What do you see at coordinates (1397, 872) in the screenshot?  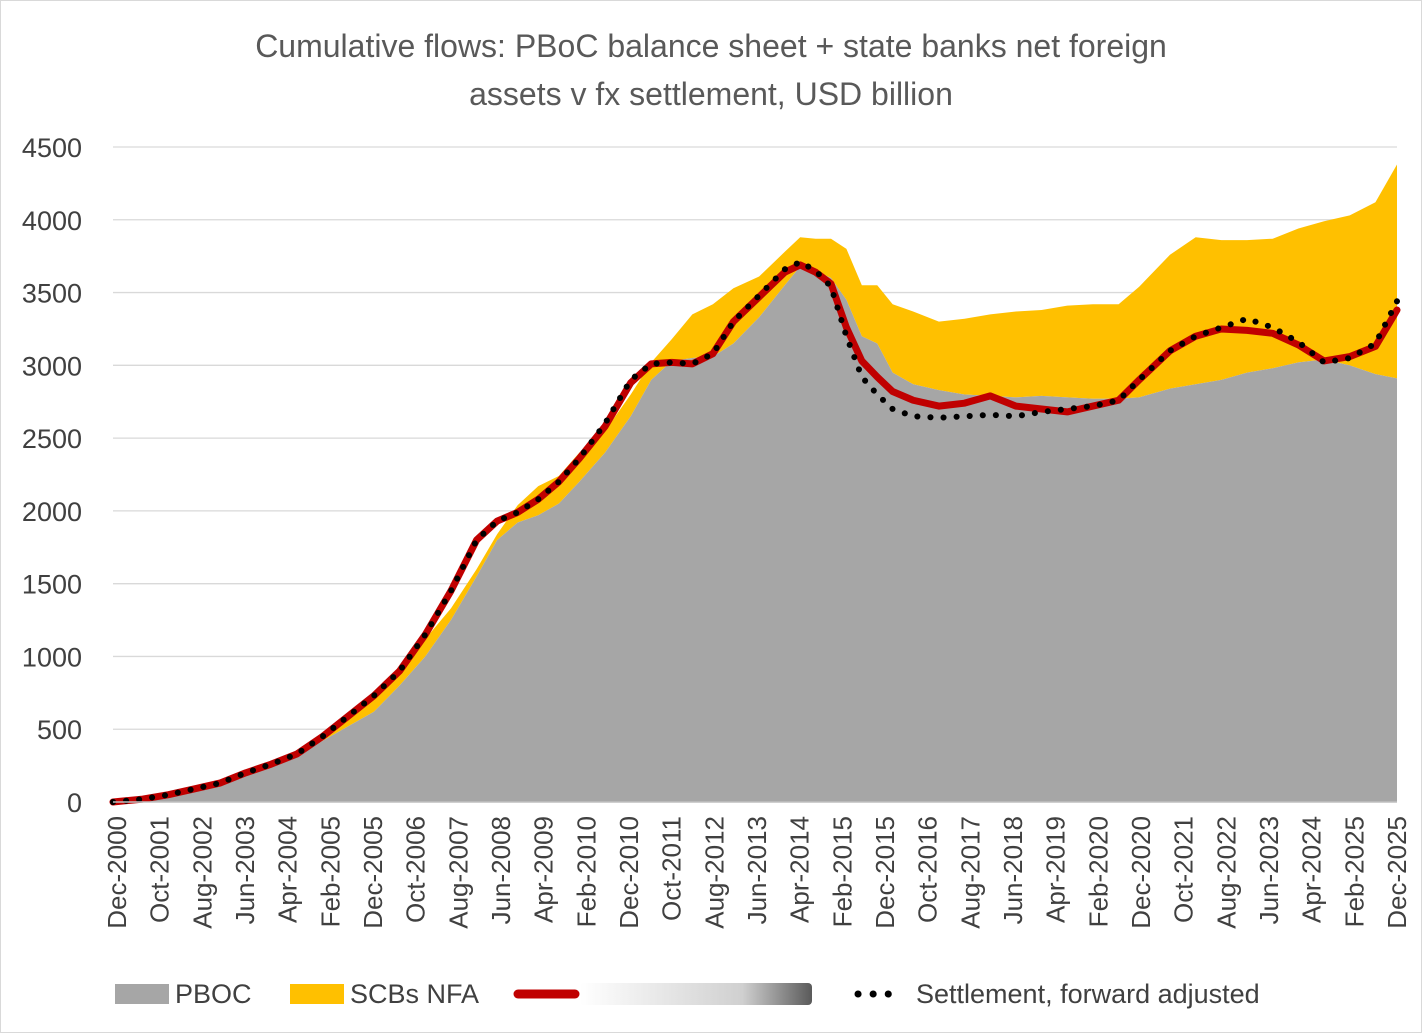 I see `x-tick-label: Dec-2025` at bounding box center [1397, 872].